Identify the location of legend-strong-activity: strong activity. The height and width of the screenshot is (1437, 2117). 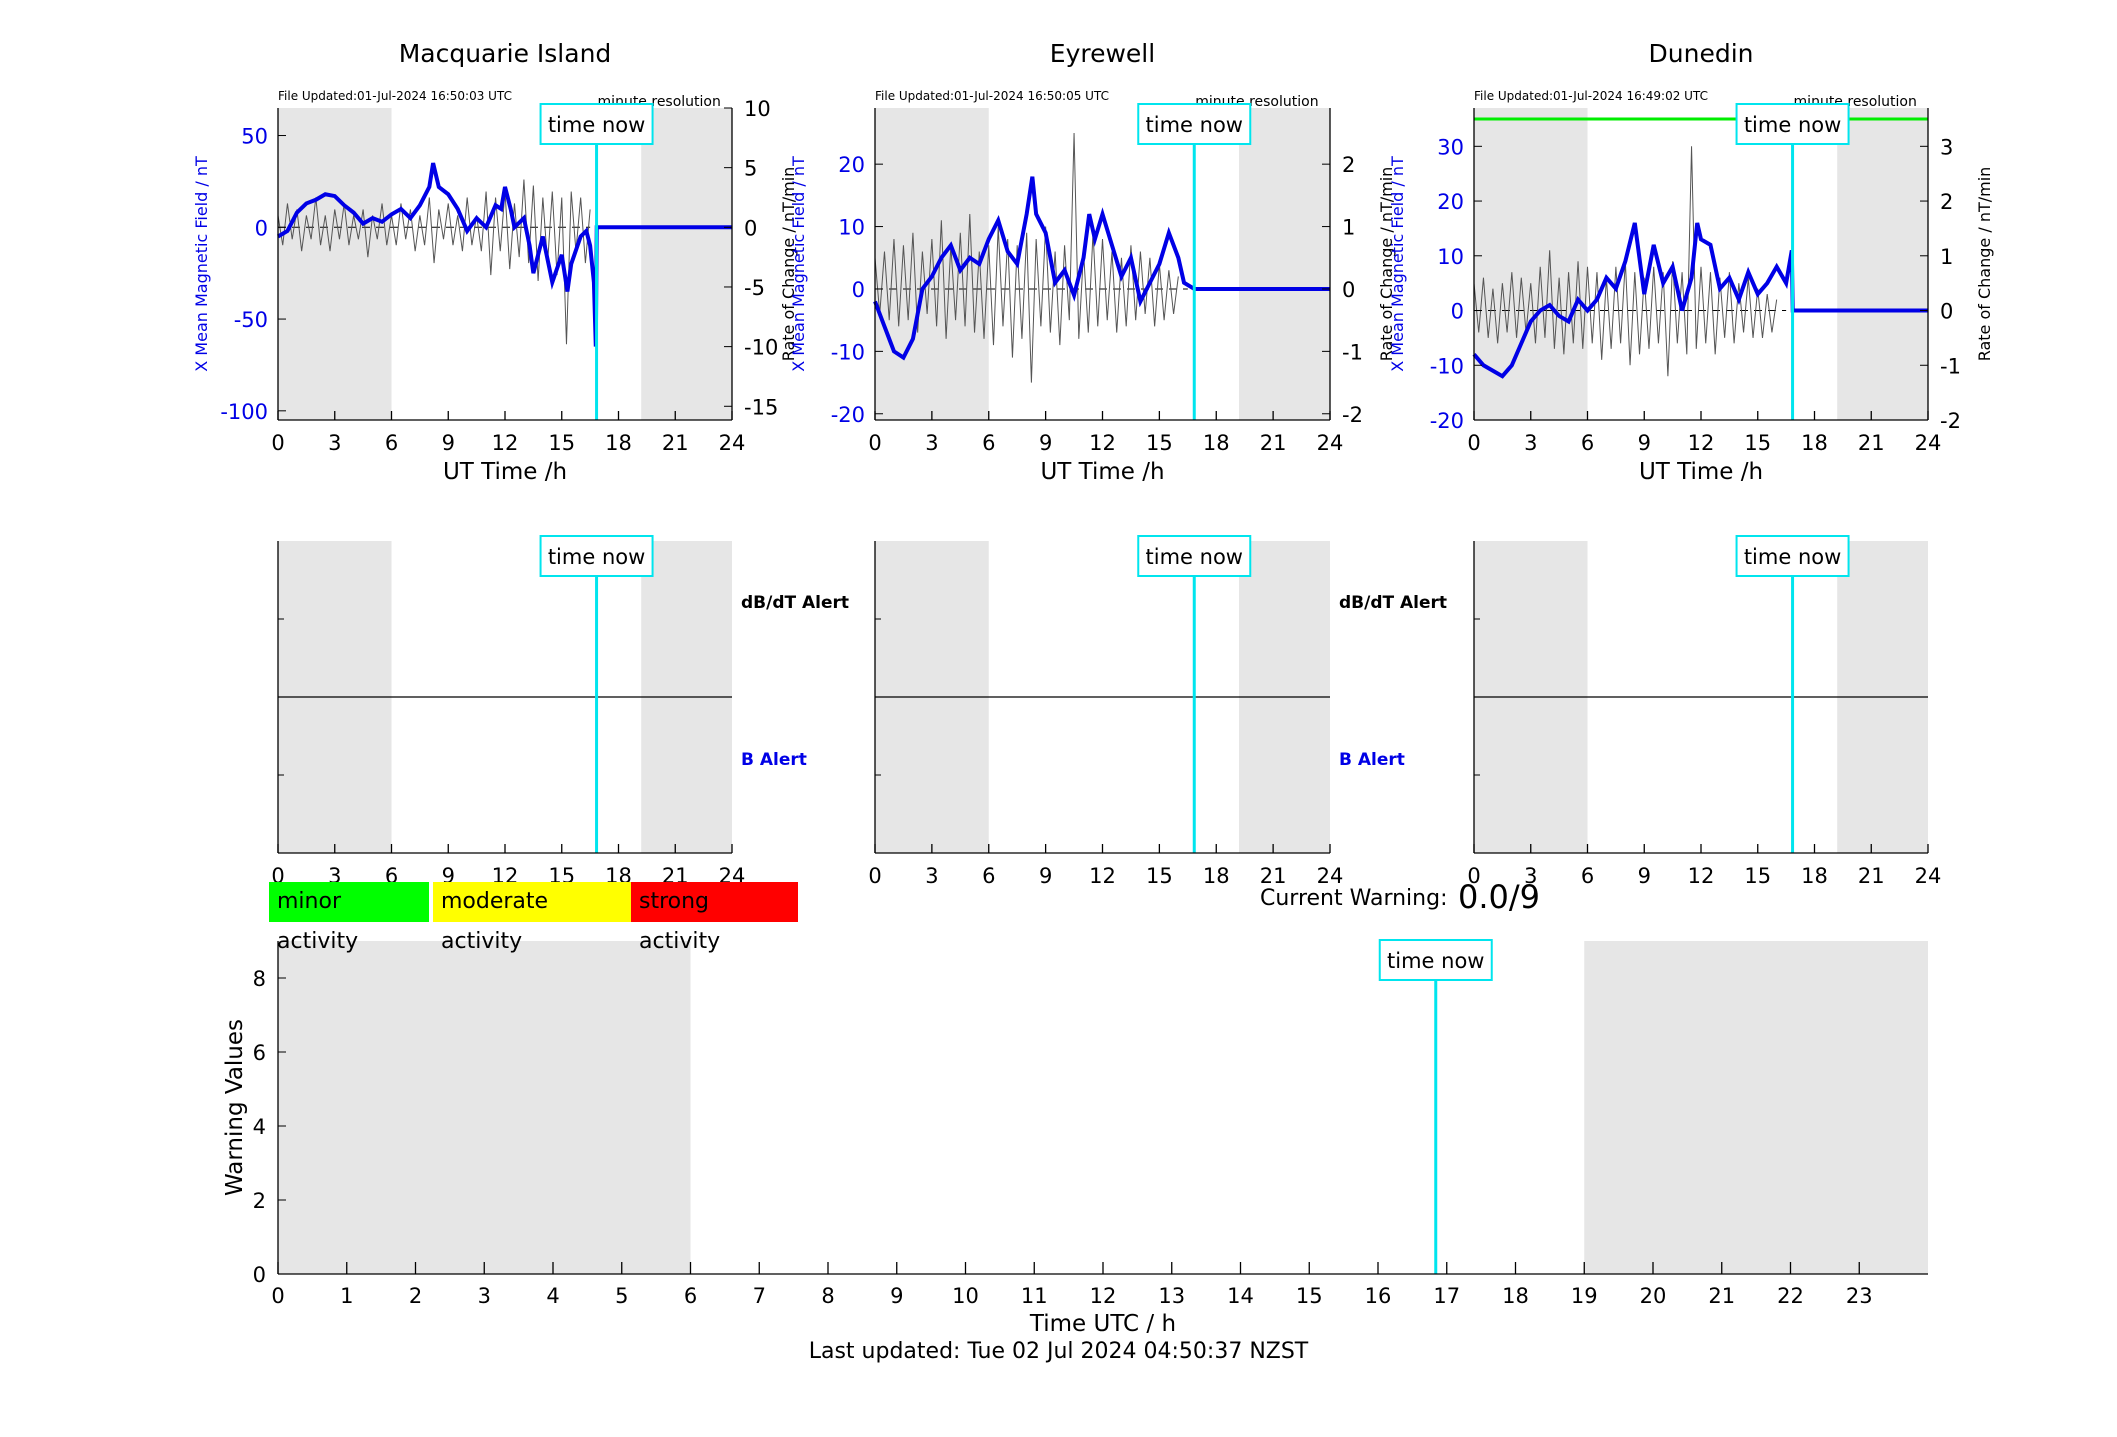
(714, 918).